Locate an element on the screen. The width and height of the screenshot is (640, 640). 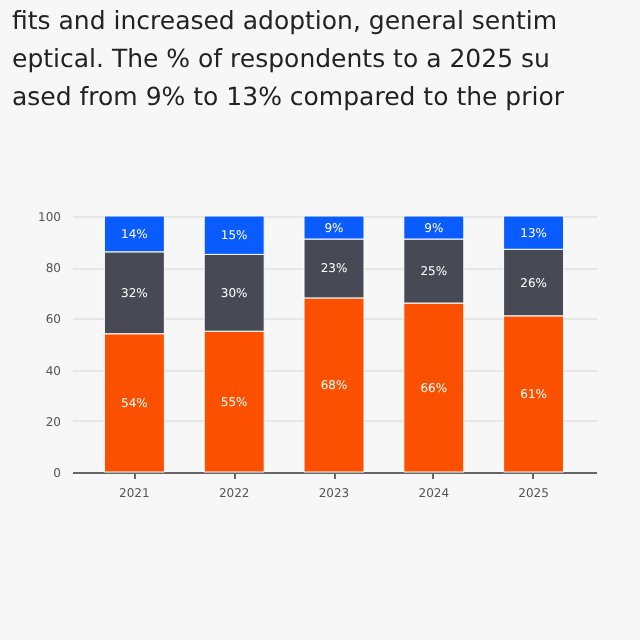
text: fits and increased adoption, general sentim is located at coordinates (285, 20).